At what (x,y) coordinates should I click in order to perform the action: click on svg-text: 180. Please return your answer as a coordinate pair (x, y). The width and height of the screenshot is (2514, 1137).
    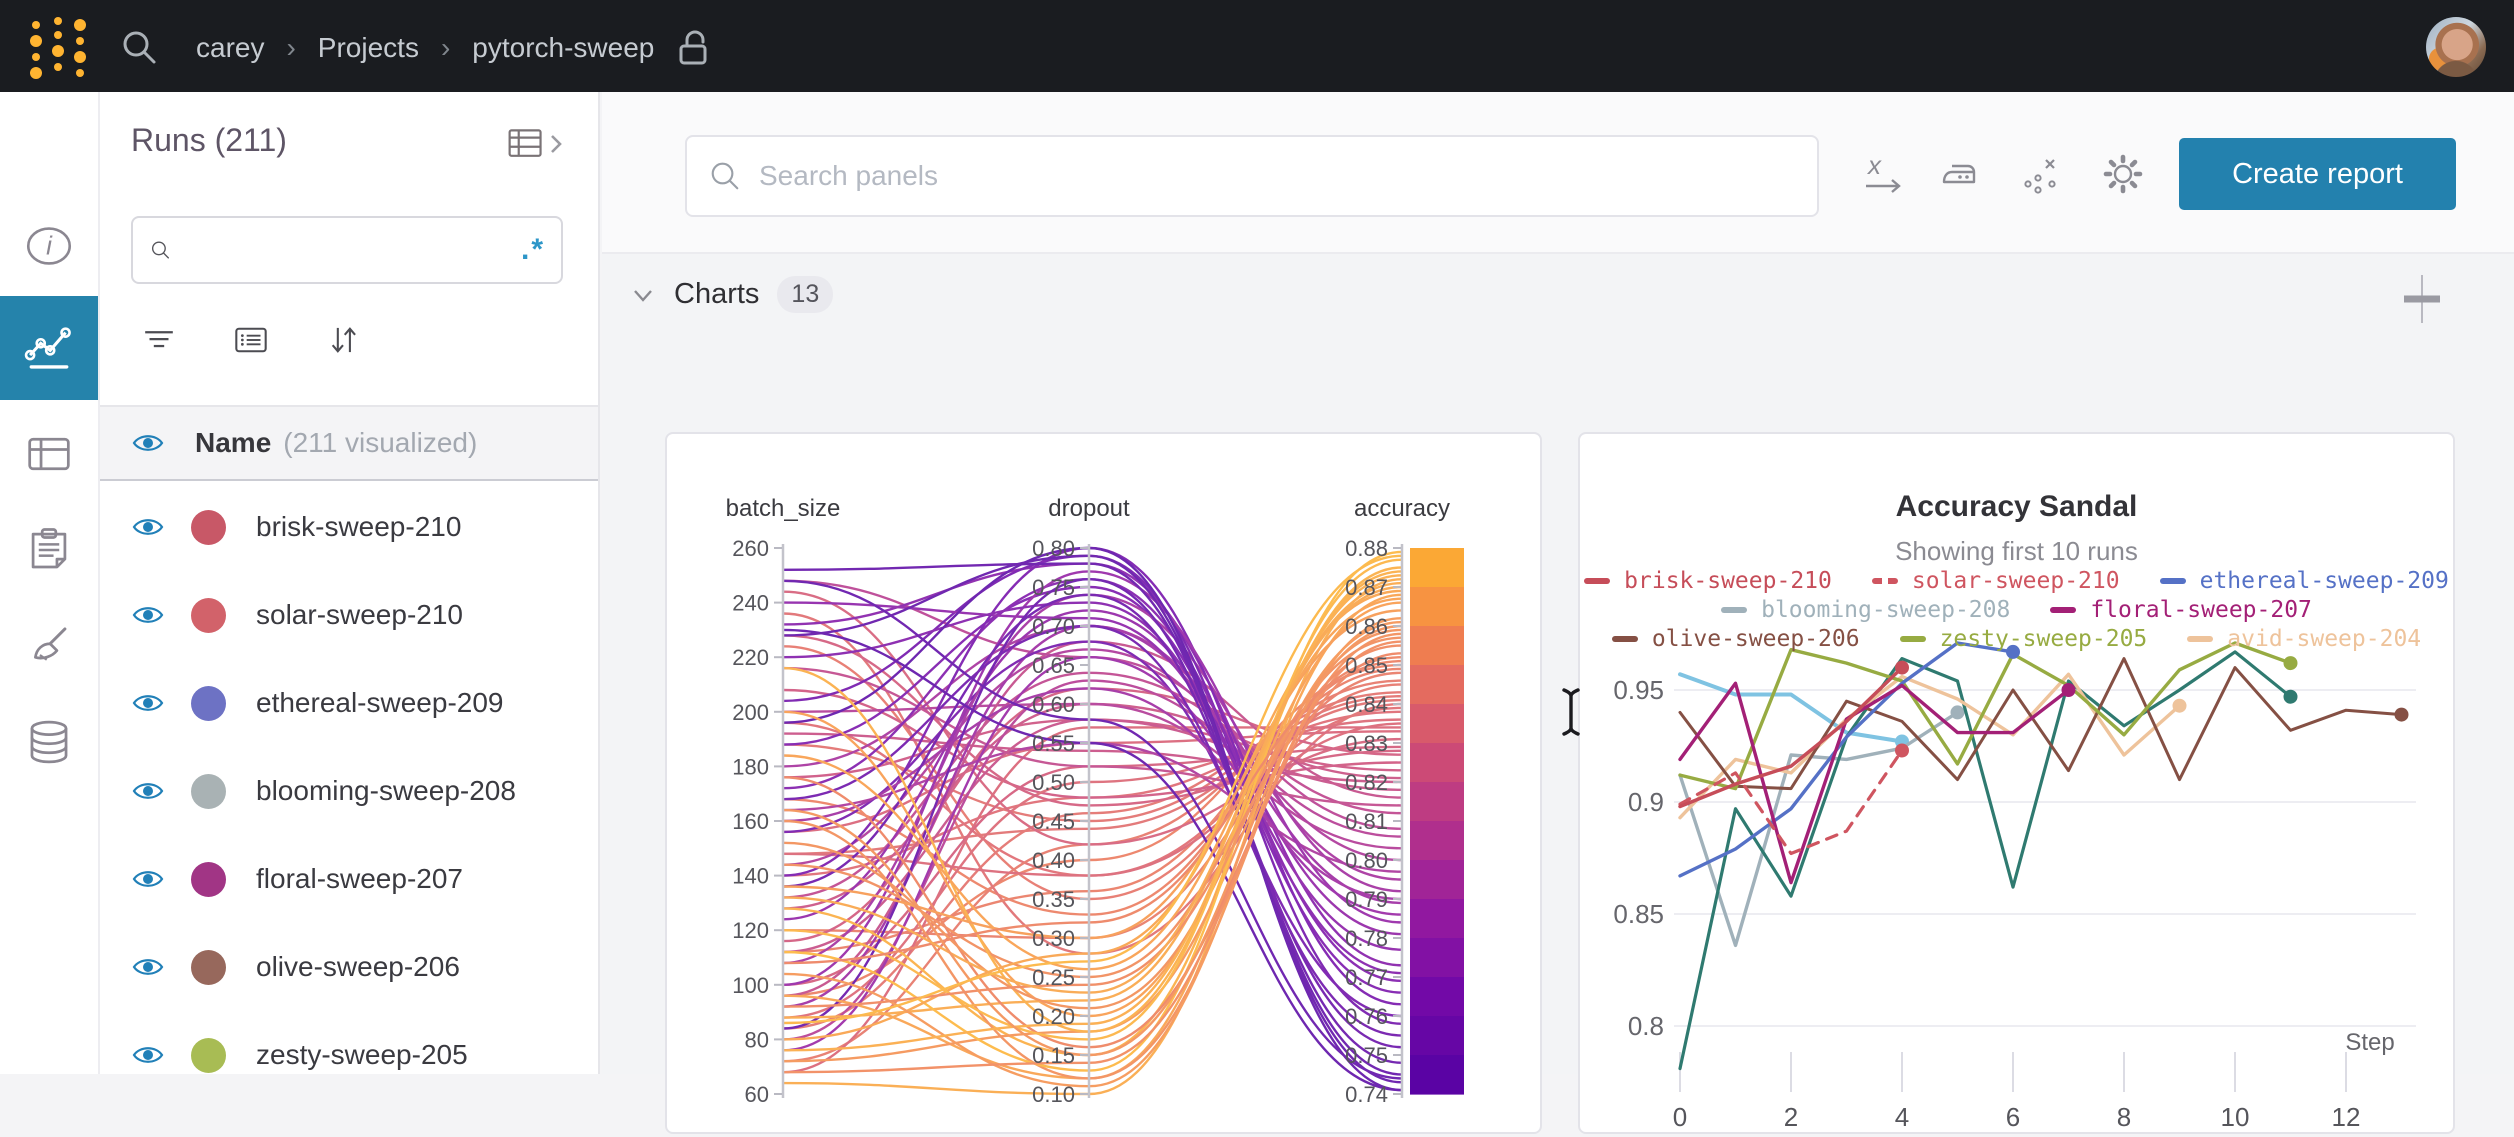
    Looking at the image, I should click on (750, 766).